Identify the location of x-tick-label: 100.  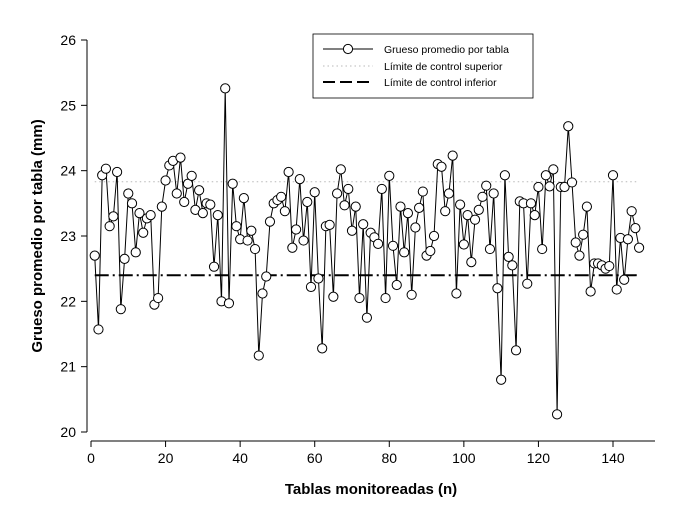
(464, 458).